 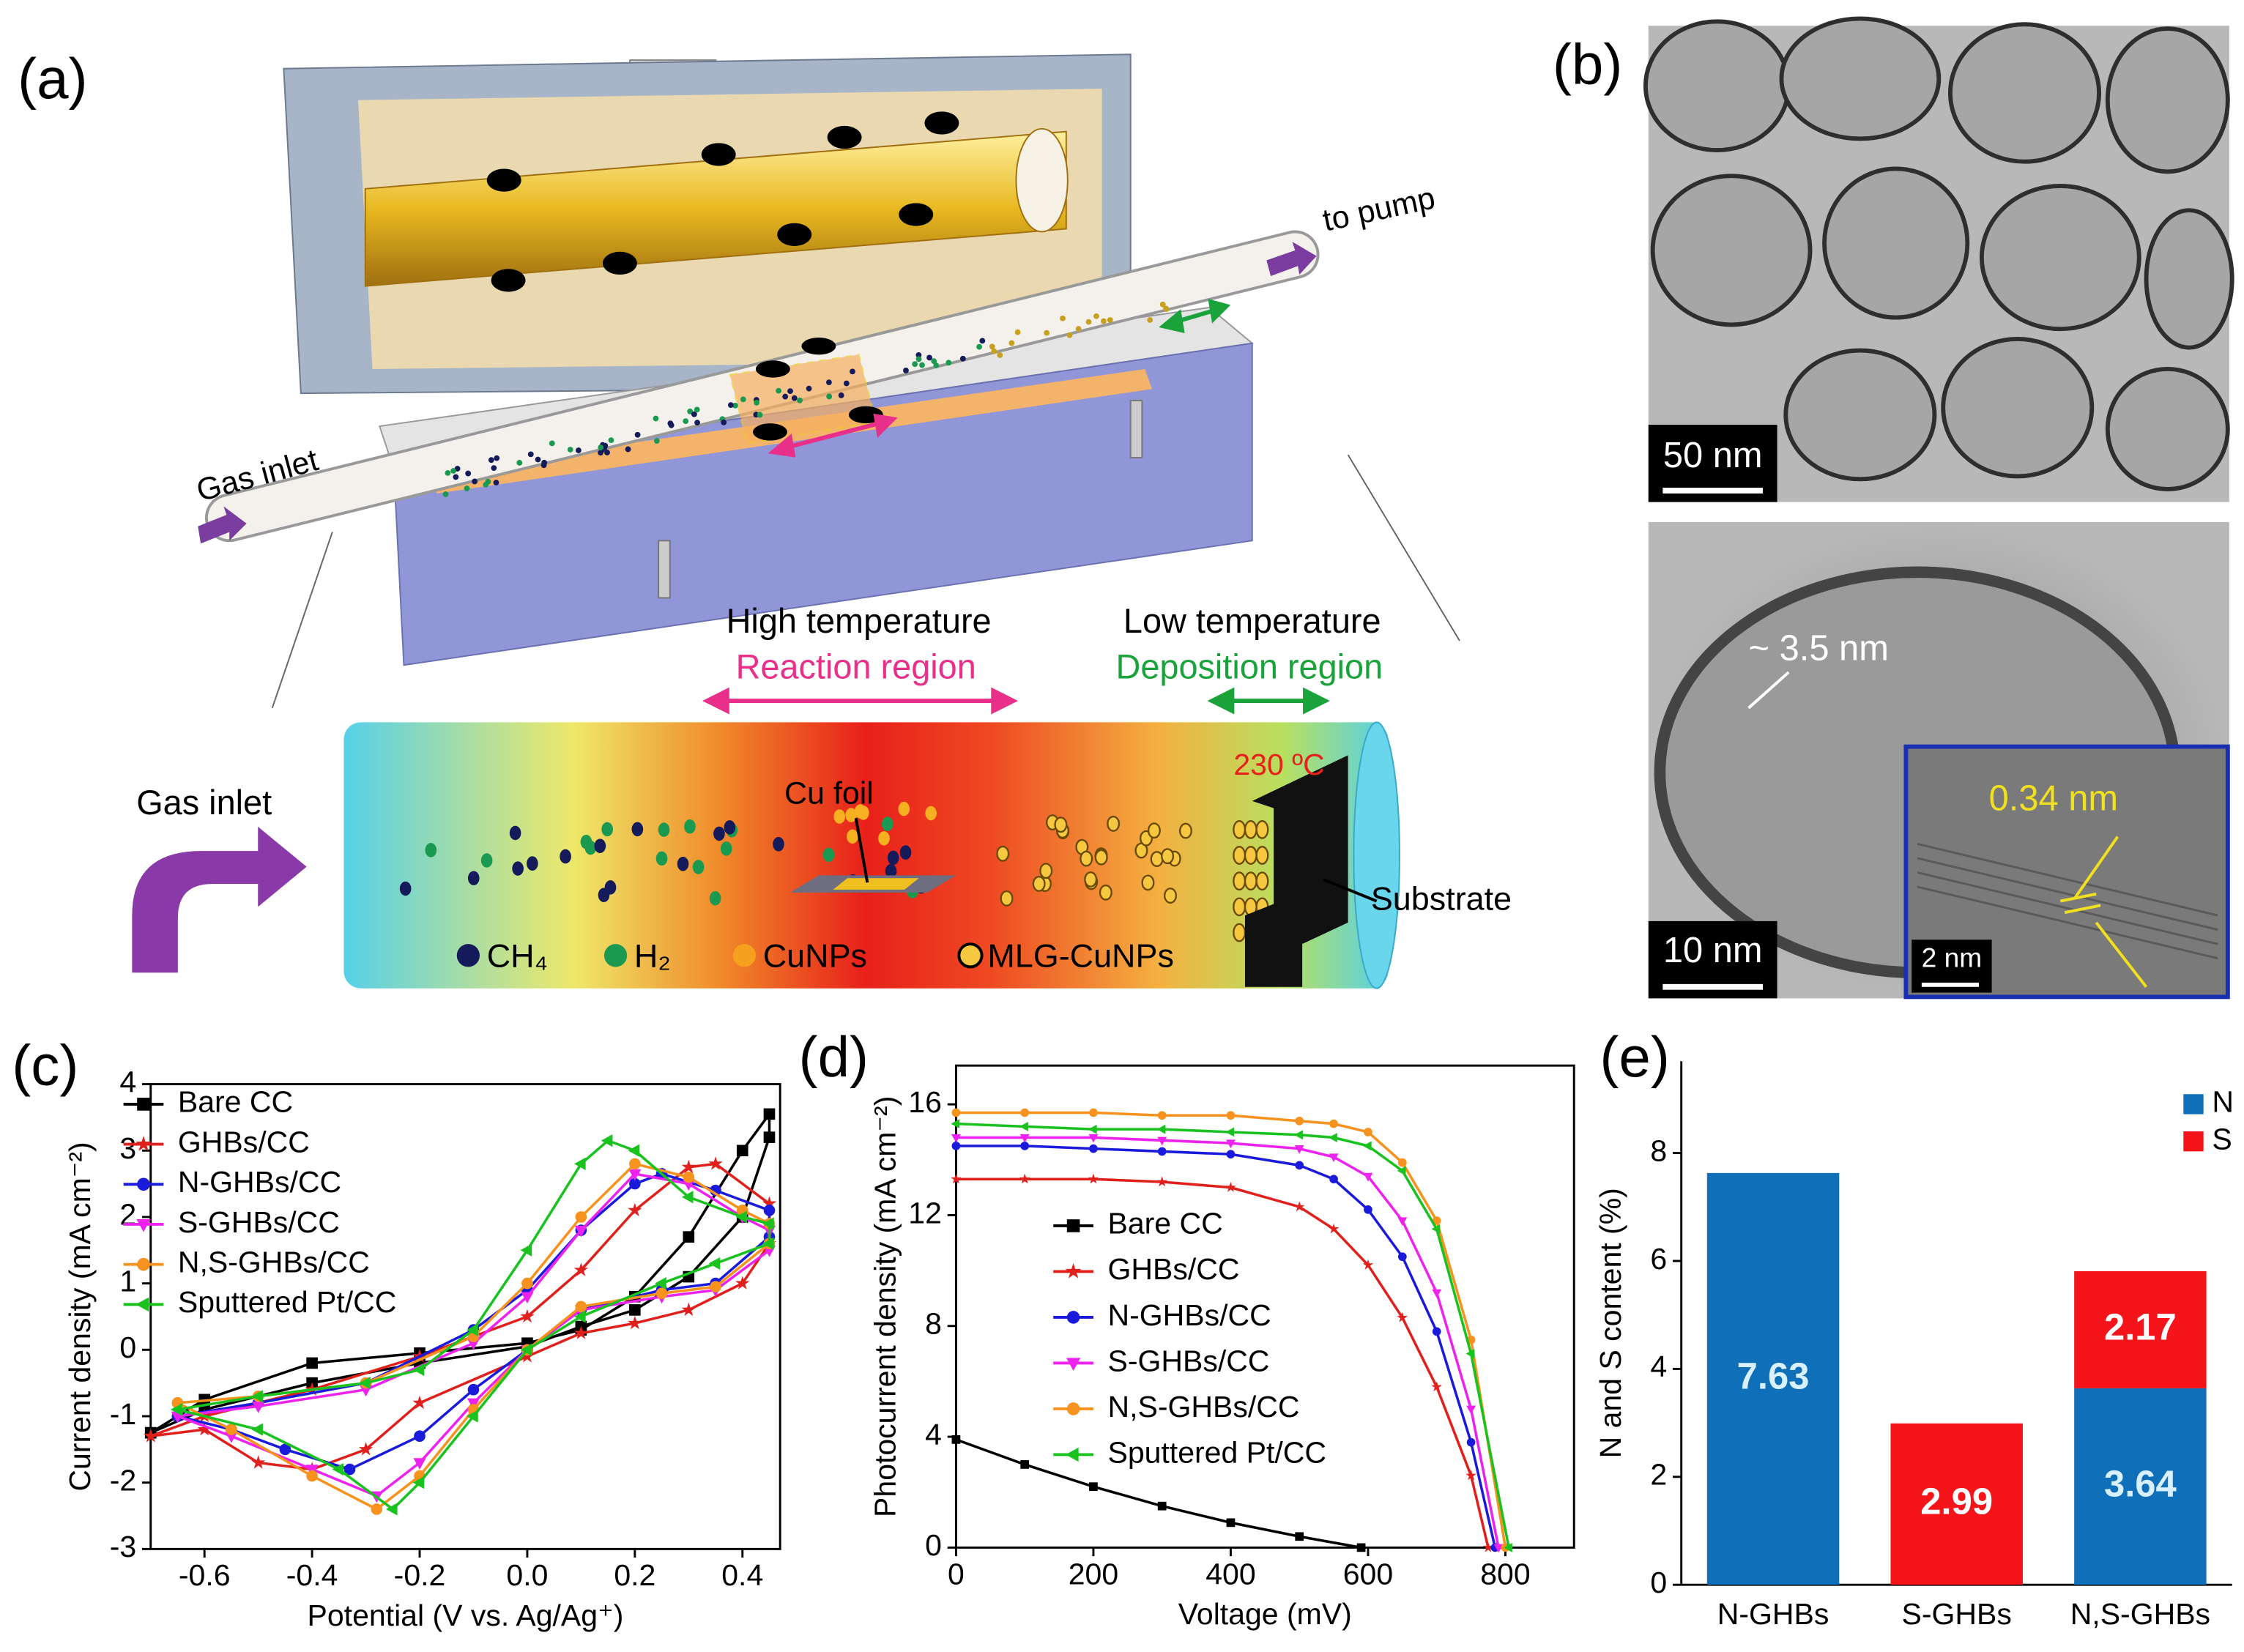 What do you see at coordinates (2140, 1614) in the screenshot?
I see `x-tick-label: N,S-GHBs` at bounding box center [2140, 1614].